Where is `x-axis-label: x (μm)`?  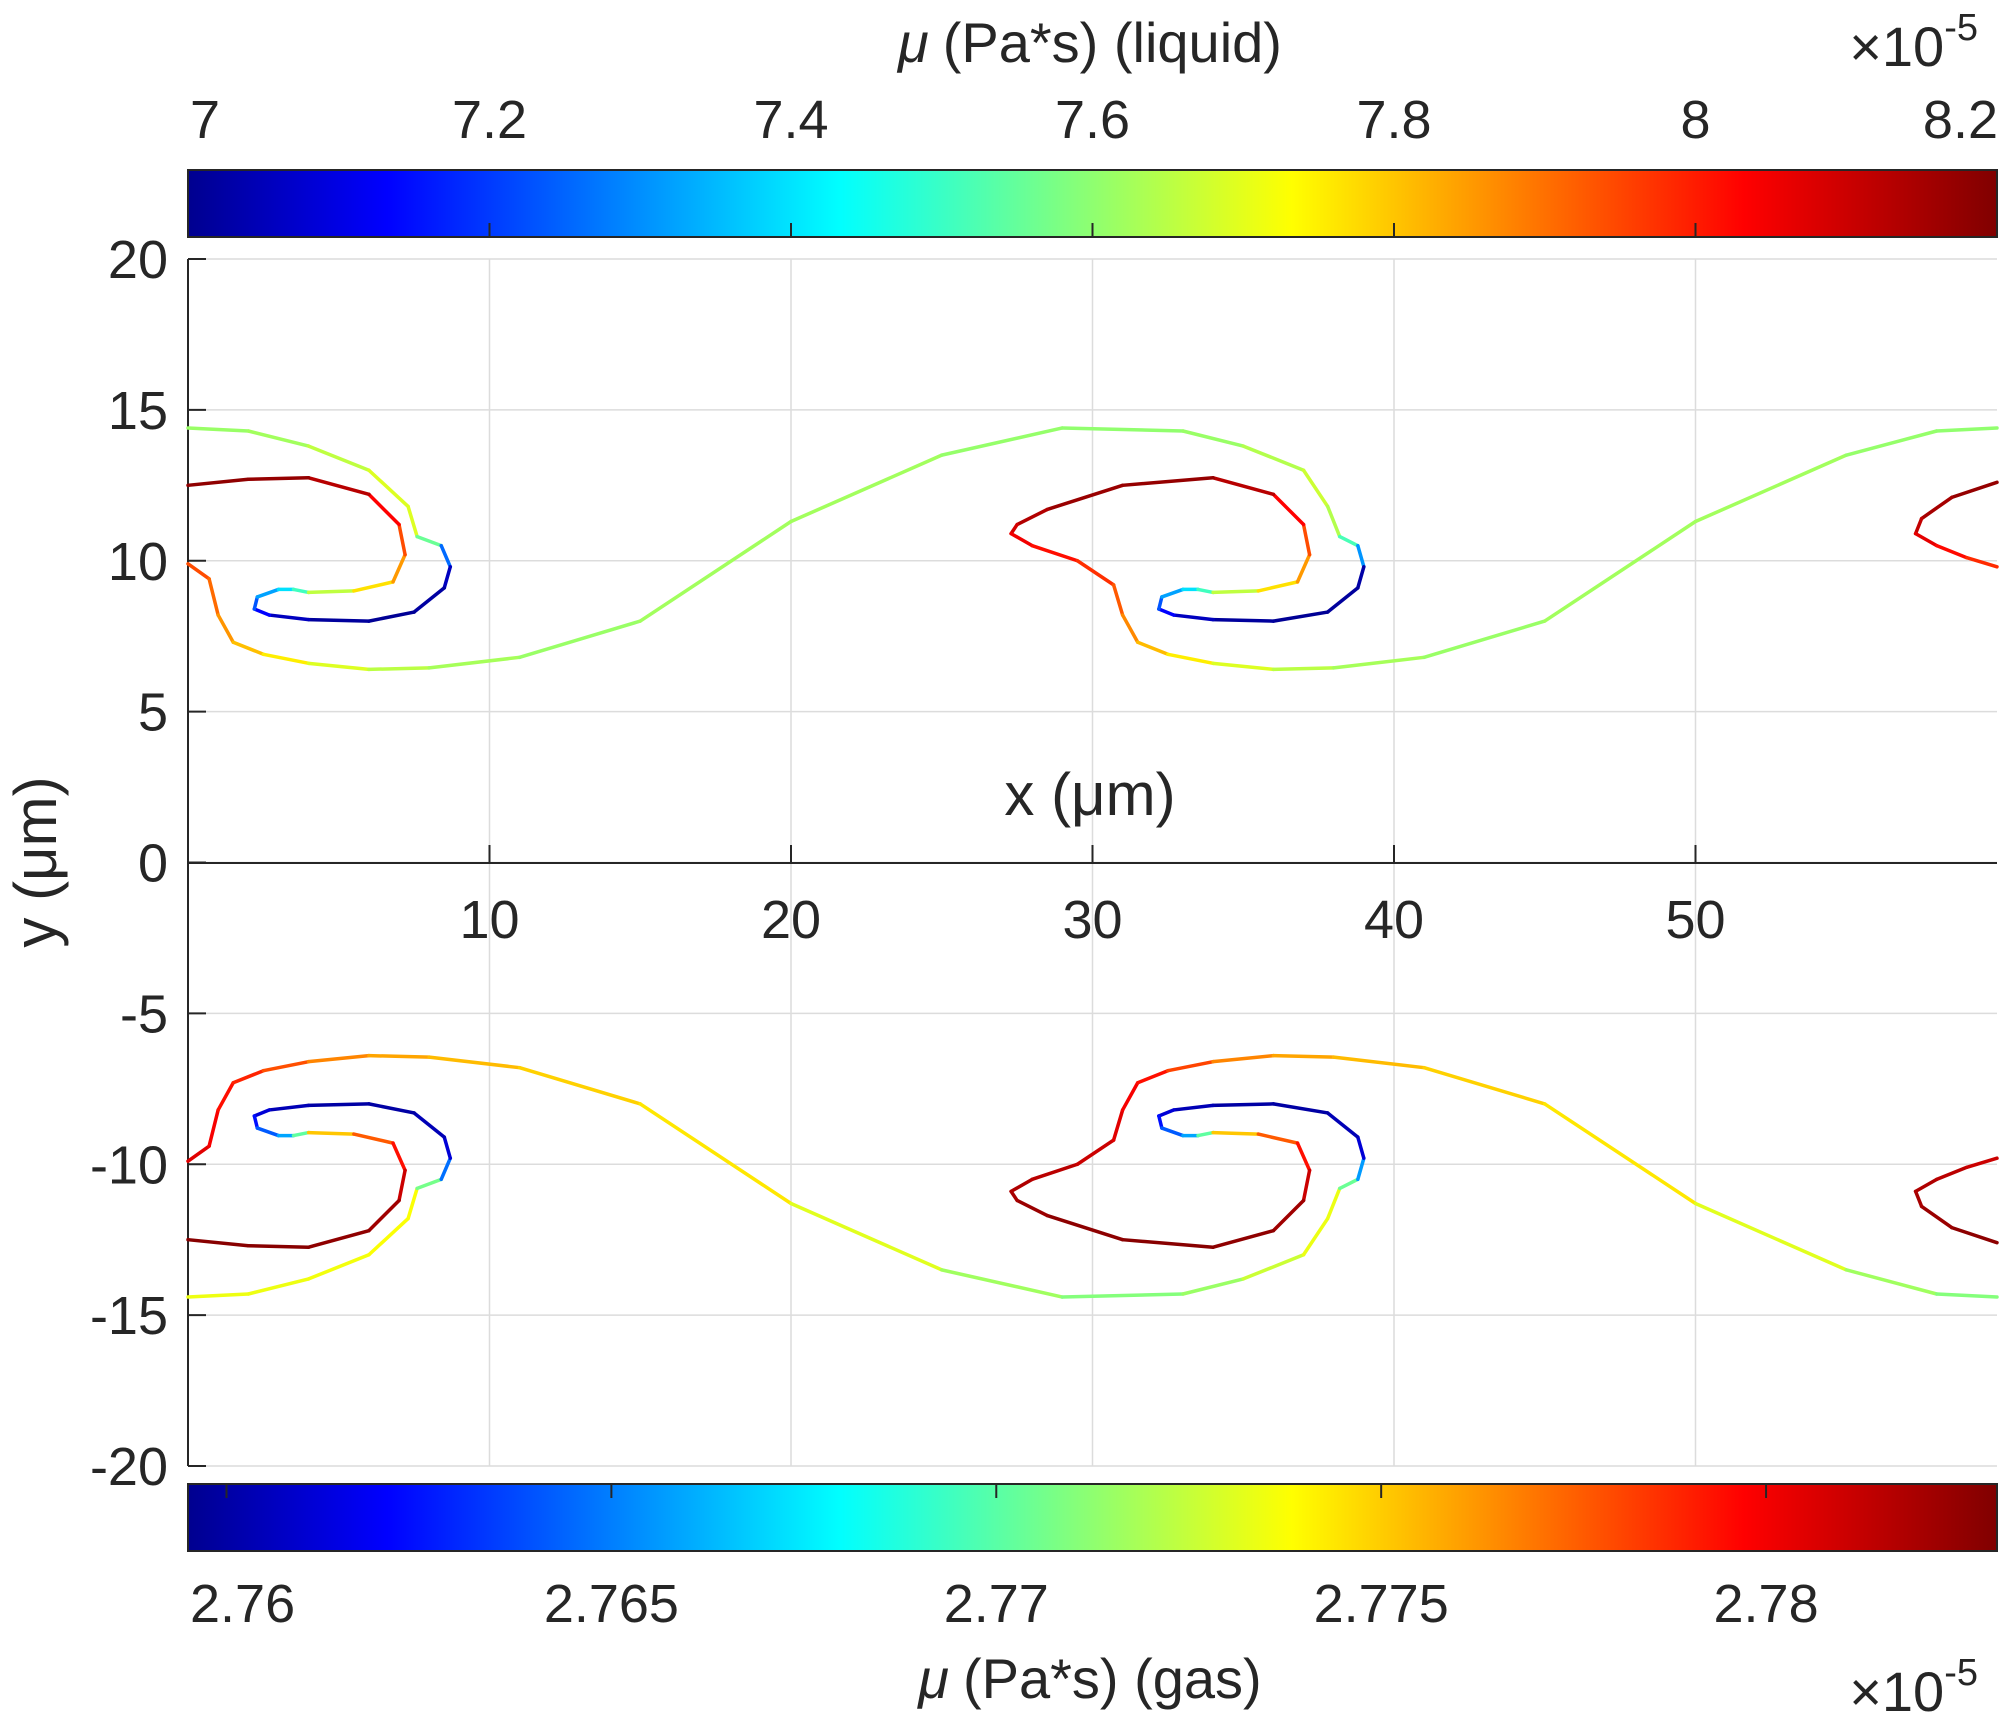
x-axis-label: x (μm) is located at coordinates (1089, 794).